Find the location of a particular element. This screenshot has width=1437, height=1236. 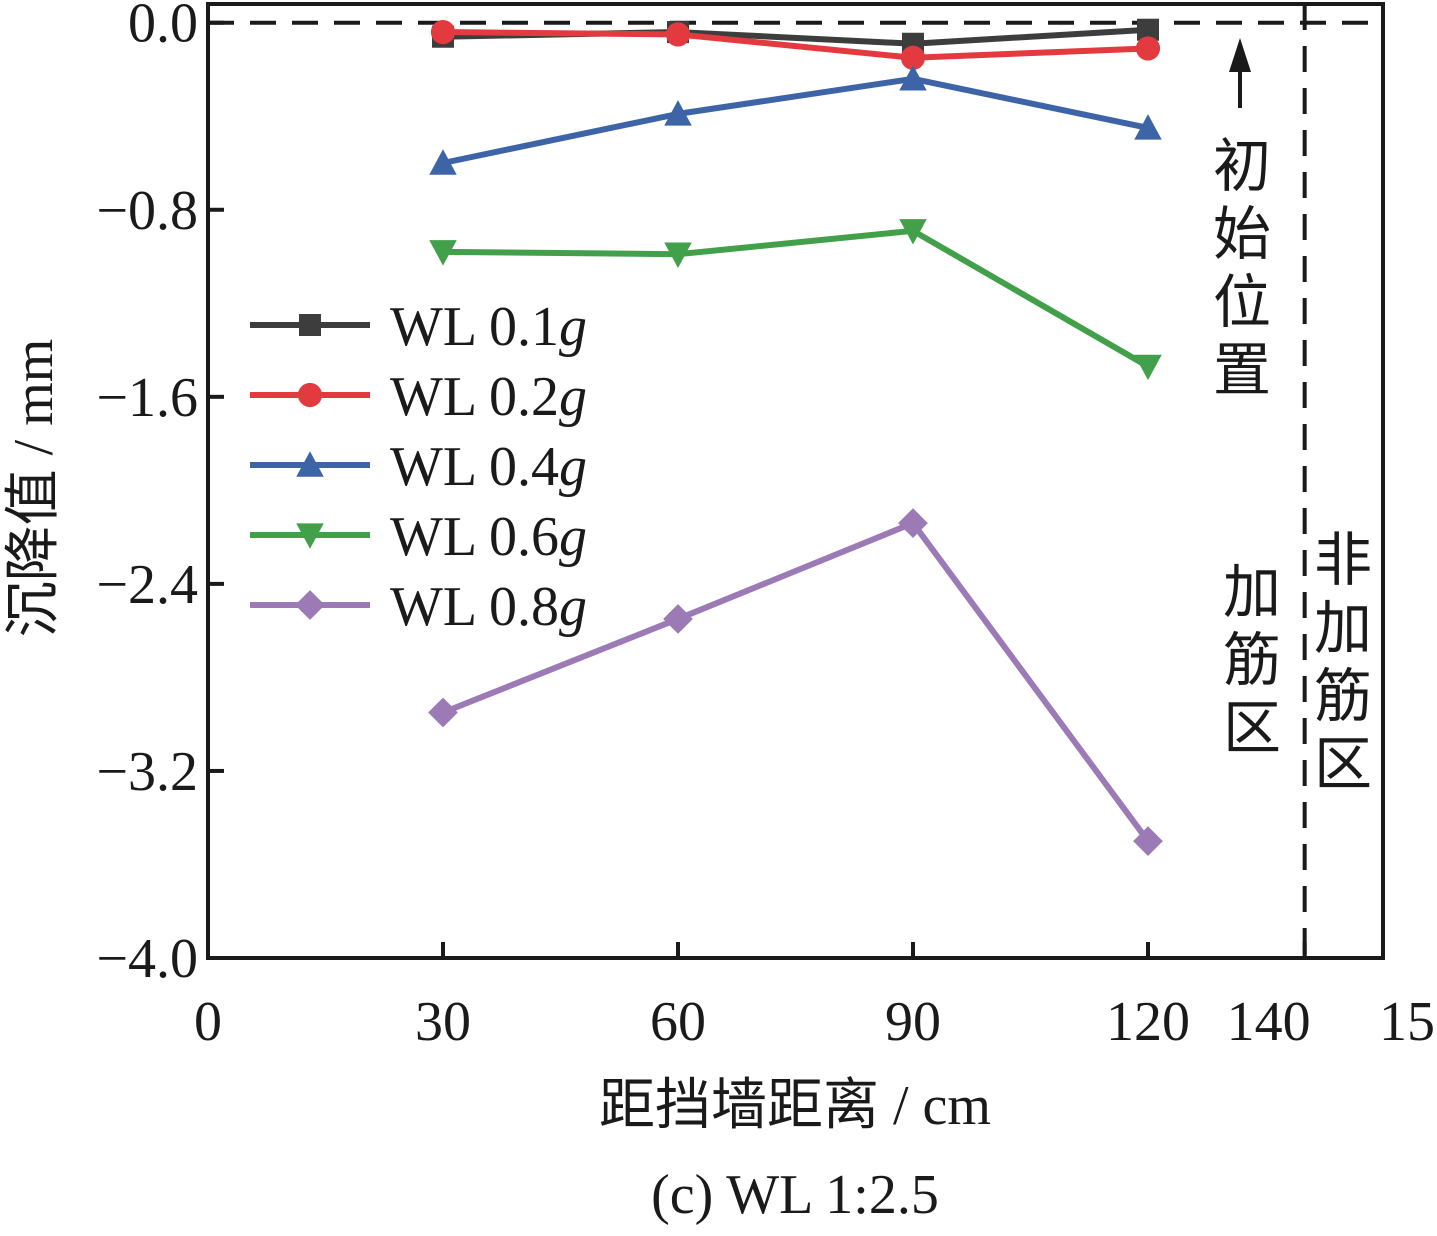

y-tick-label: −4.0 is located at coordinates (147, 959).